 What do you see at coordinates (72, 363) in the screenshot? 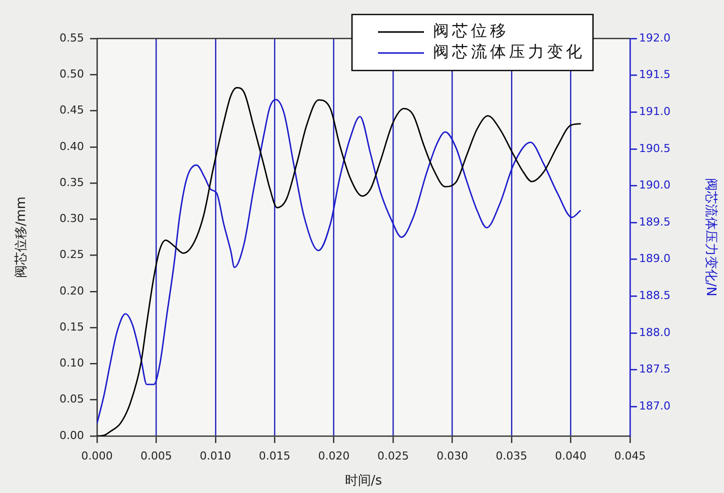
I see `y-tick-label: 0.10` at bounding box center [72, 363].